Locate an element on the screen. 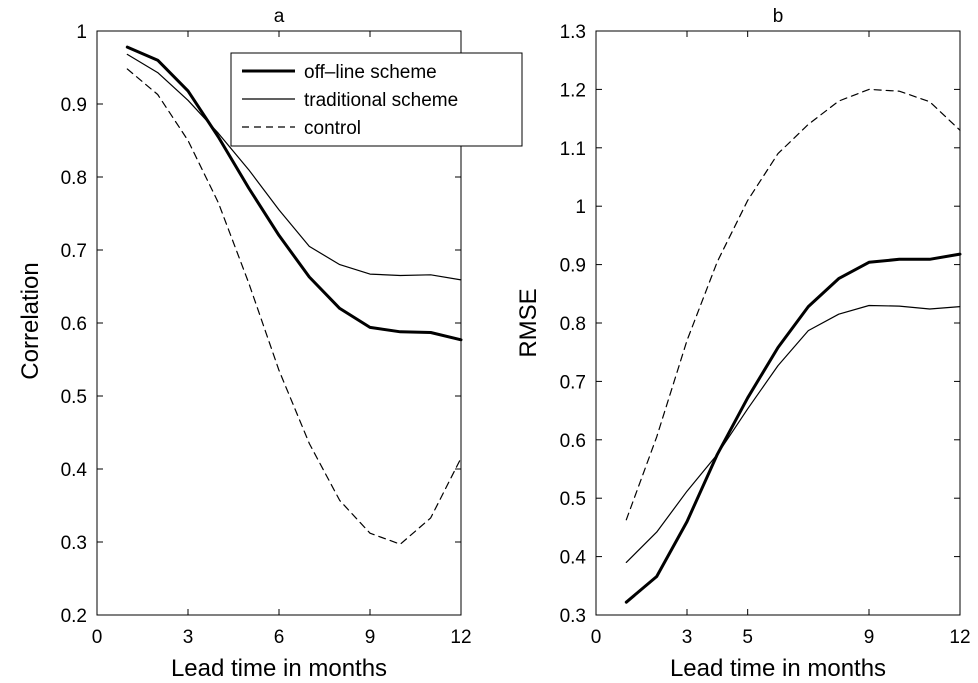 This screenshot has height=683, width=978. legend-label-traditional-scheme: traditional scheme is located at coordinates (381, 100).